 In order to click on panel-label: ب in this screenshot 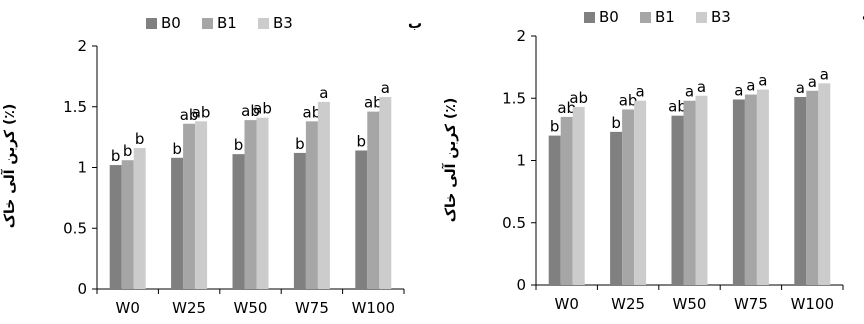, I will do `click(415, 24)`.